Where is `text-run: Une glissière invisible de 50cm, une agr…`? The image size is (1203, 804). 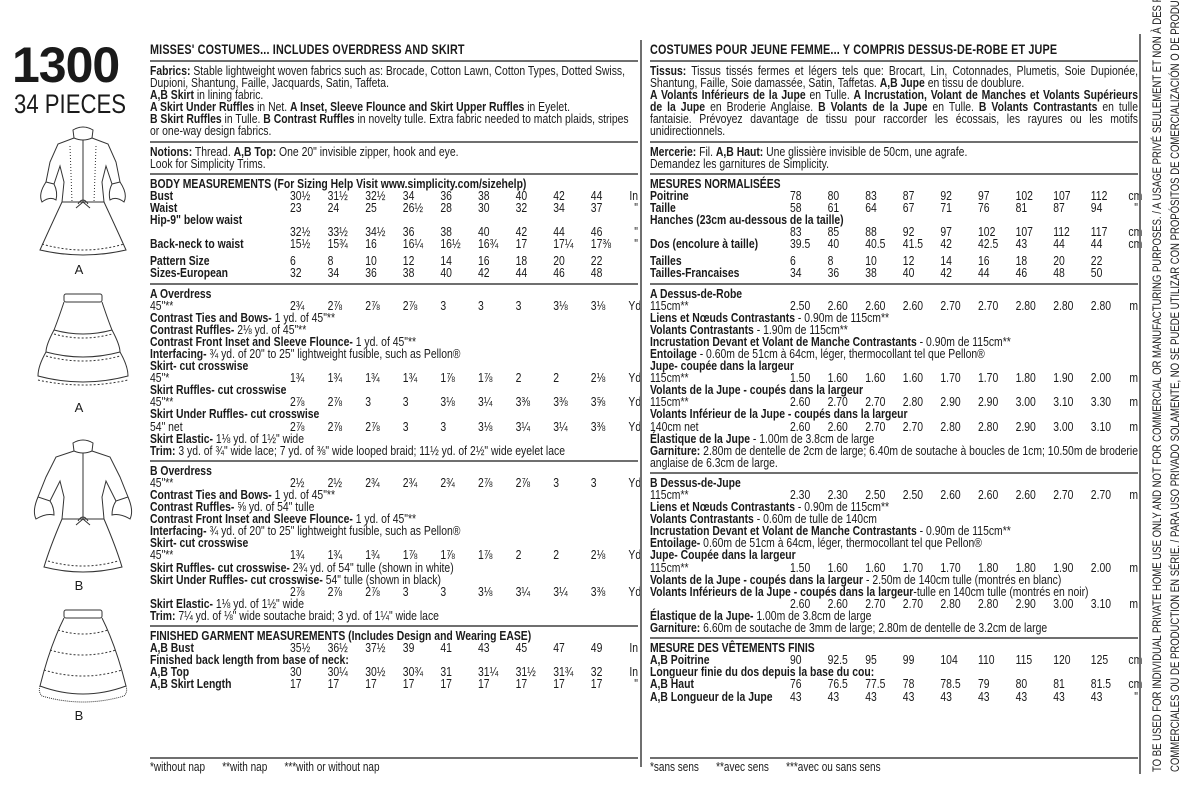 text-run: Une glissière invisible de 50cm, une agr… is located at coordinates (865, 151).